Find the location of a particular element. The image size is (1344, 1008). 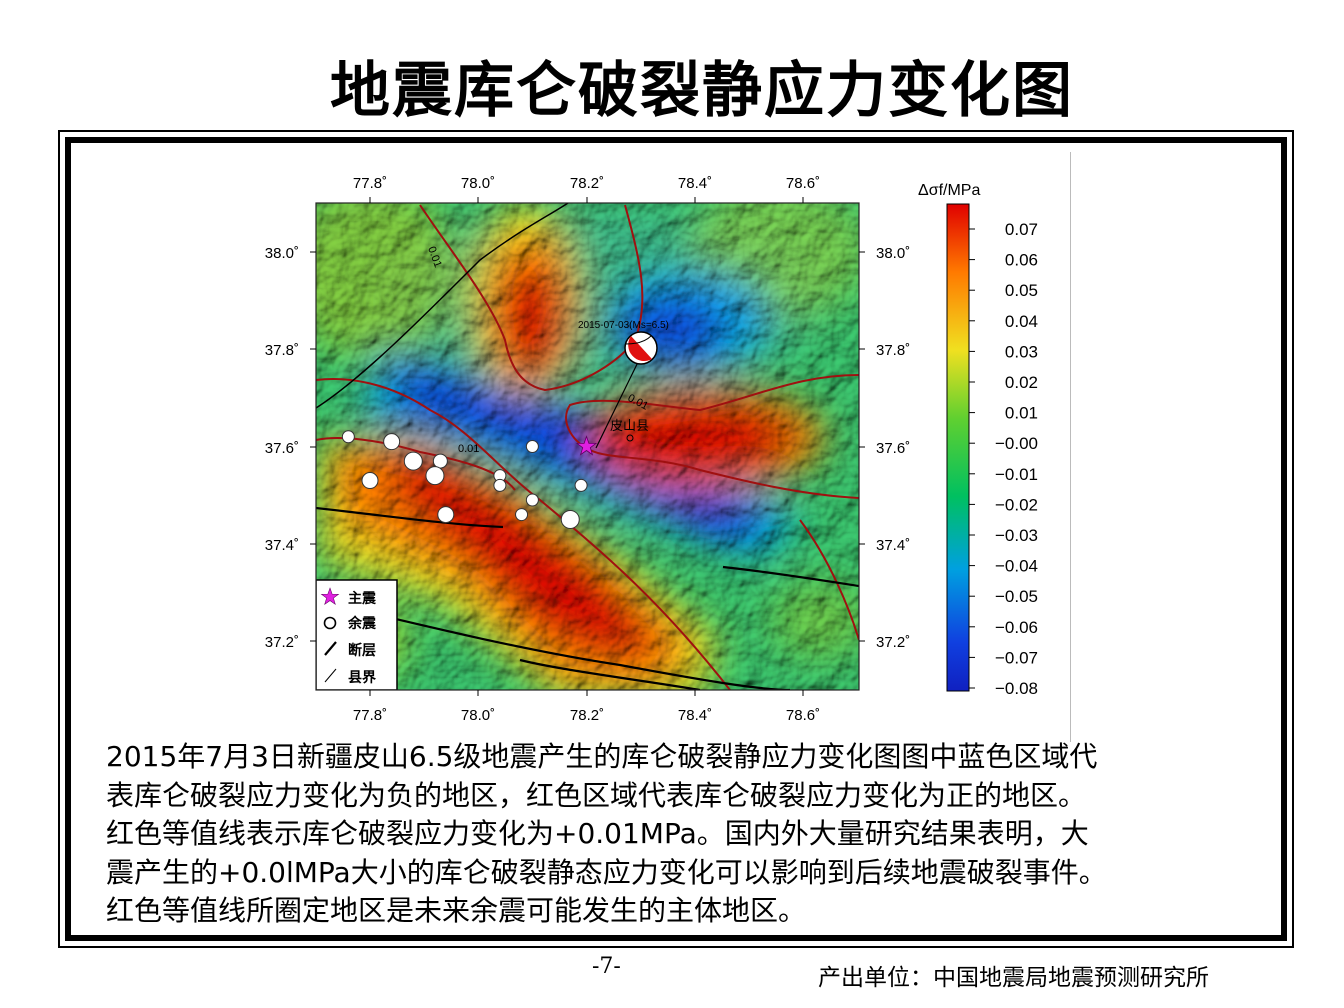

caption-line: 红色等值线所圈定地区是未来余震可能发生的主体地区。 is located at coordinates (456, 910).